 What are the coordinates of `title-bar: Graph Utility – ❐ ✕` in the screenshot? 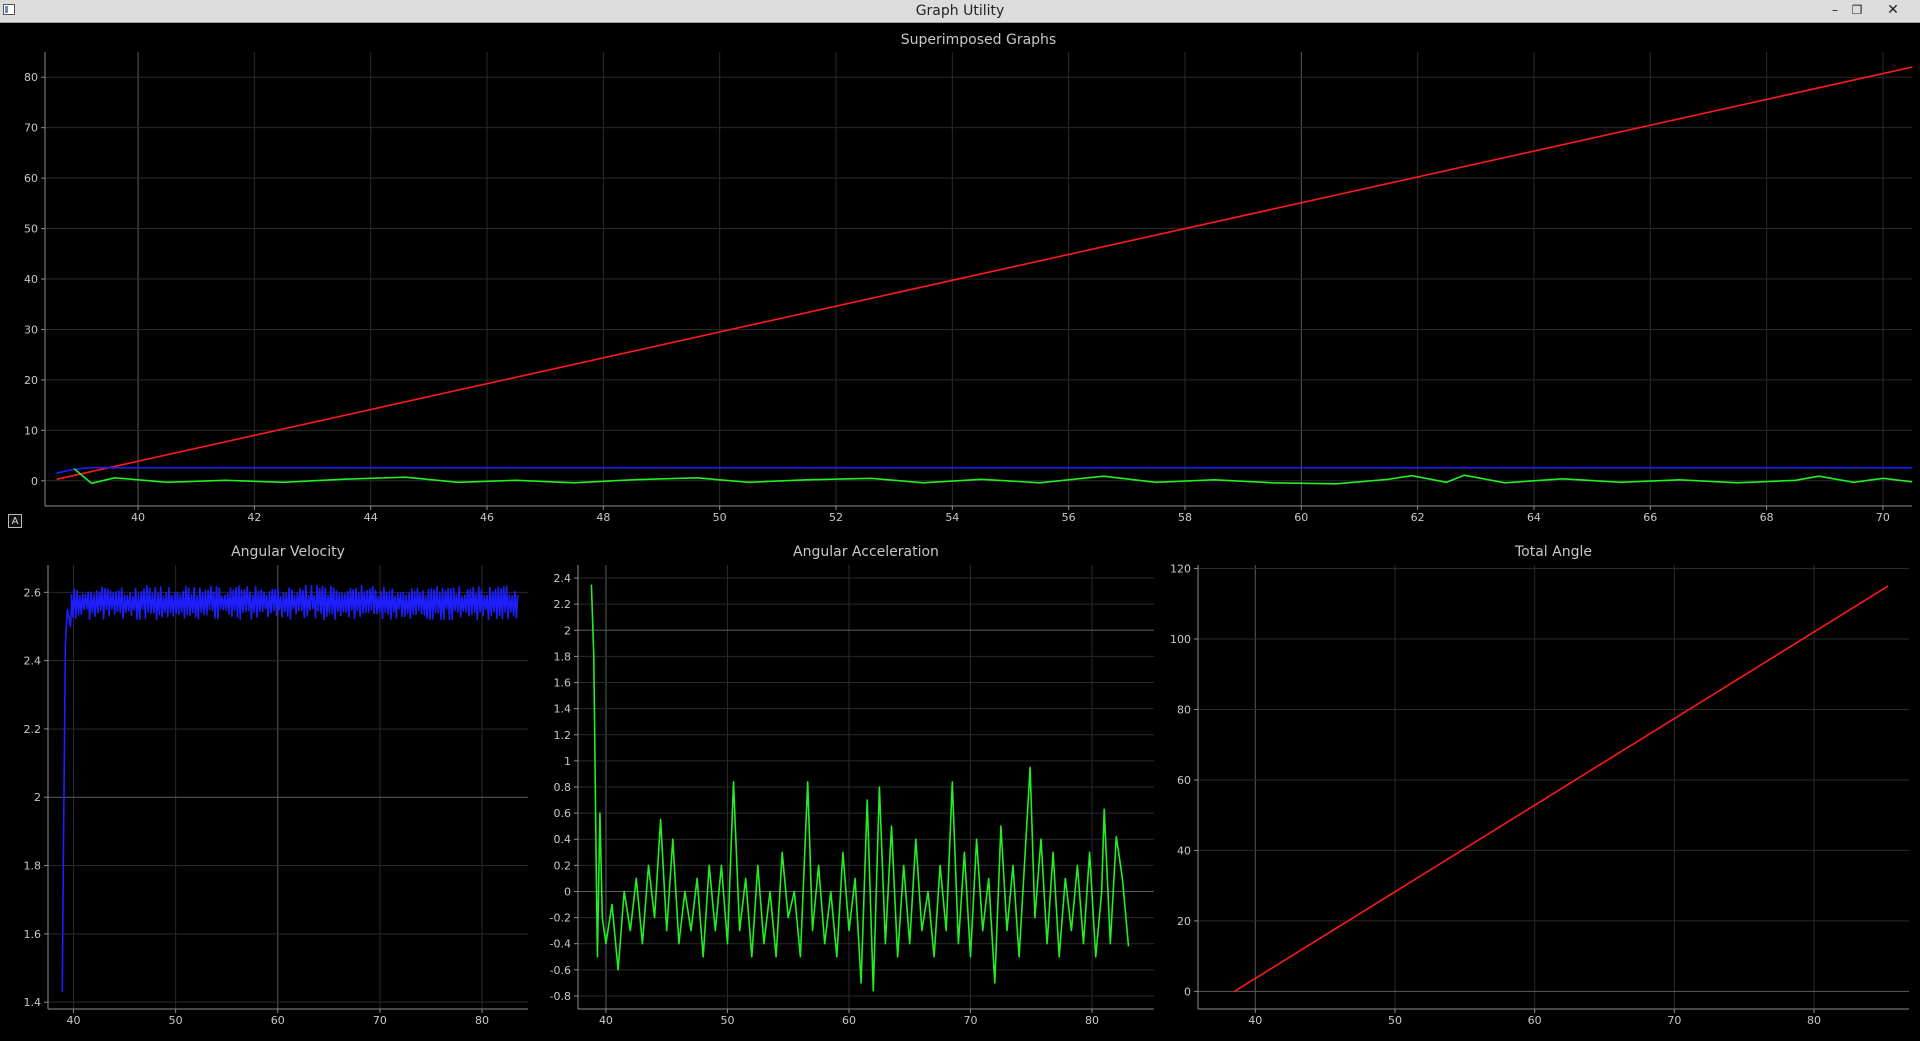 It's located at (960, 11).